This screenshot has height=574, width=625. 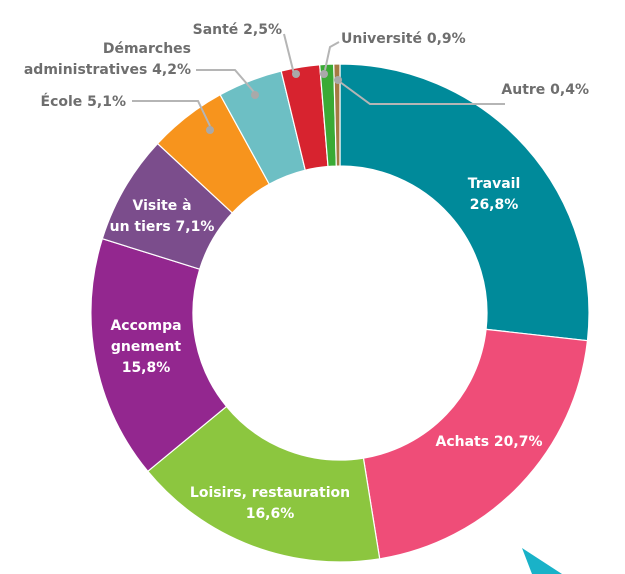 I want to click on slice-label-line: 26,8%, so click(x=494, y=205).